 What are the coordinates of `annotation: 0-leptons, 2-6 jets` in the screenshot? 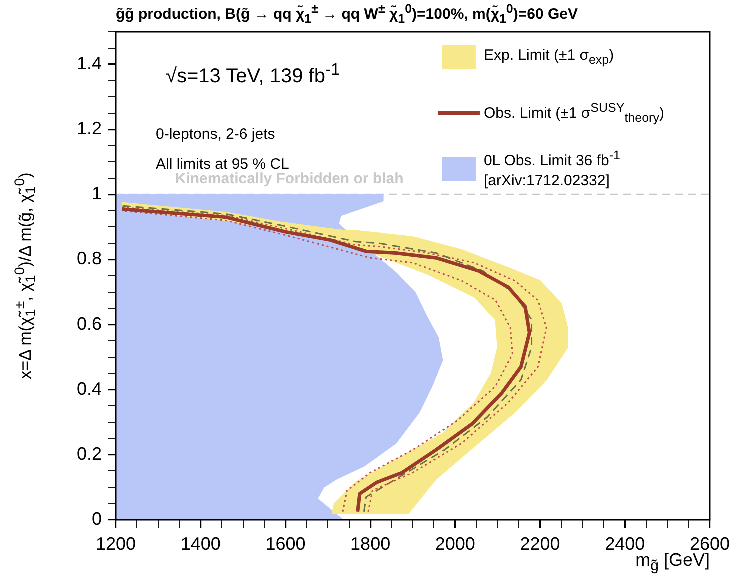 It's located at (216, 134).